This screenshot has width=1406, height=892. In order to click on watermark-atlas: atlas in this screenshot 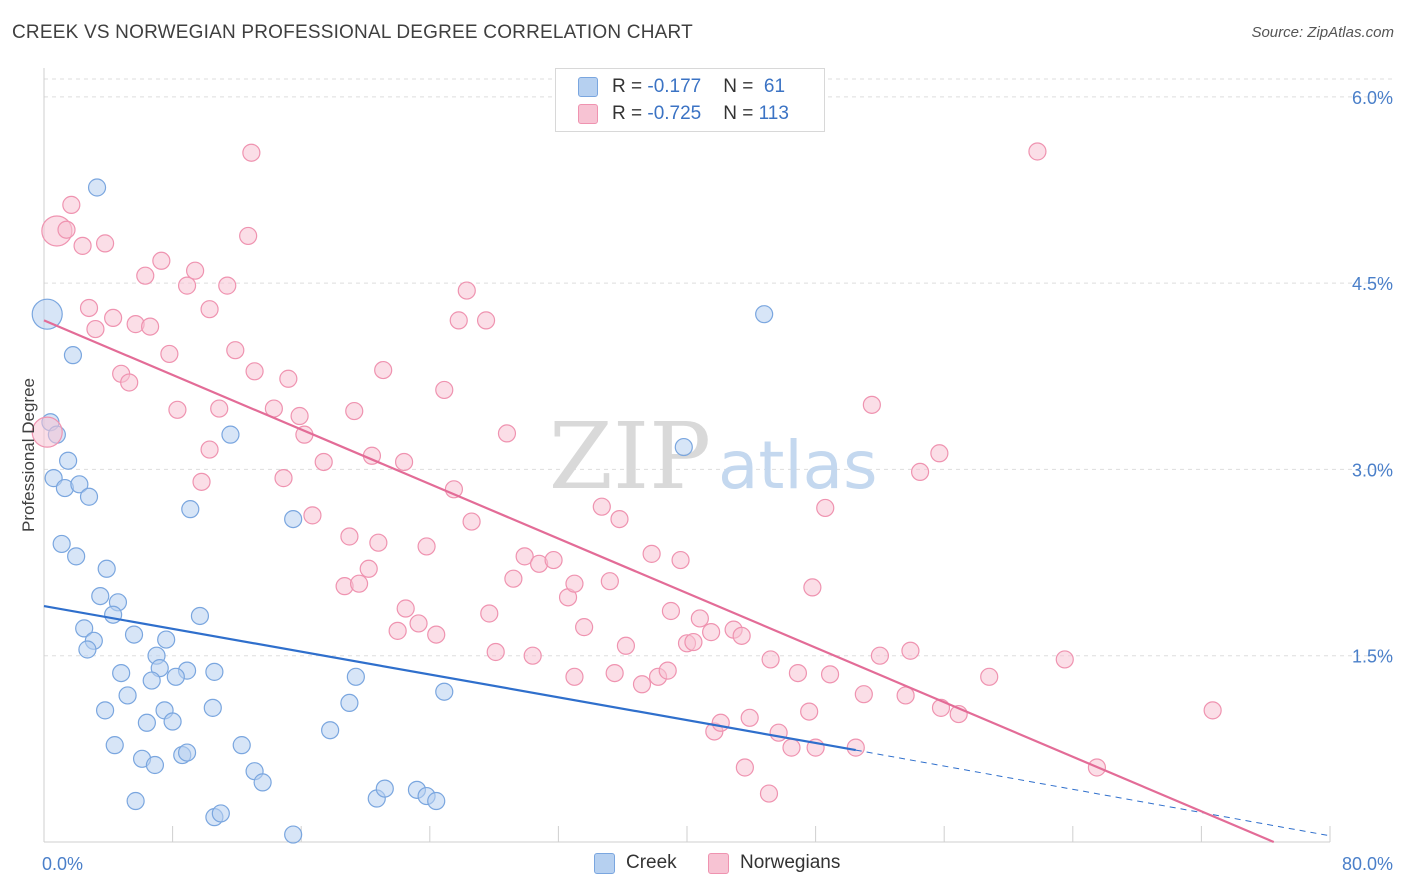, I will do `click(798, 465)`.